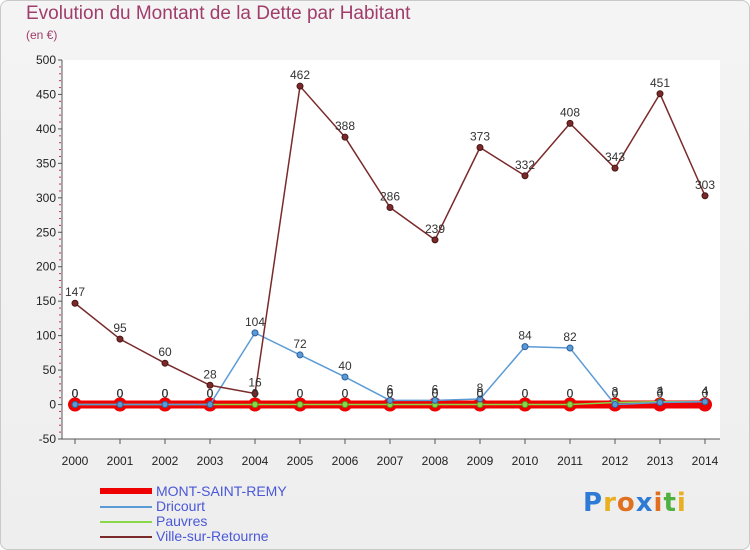 This screenshot has height=550, width=750. What do you see at coordinates (126, 522) in the screenshot?
I see `legend-swatch-pauvres` at bounding box center [126, 522].